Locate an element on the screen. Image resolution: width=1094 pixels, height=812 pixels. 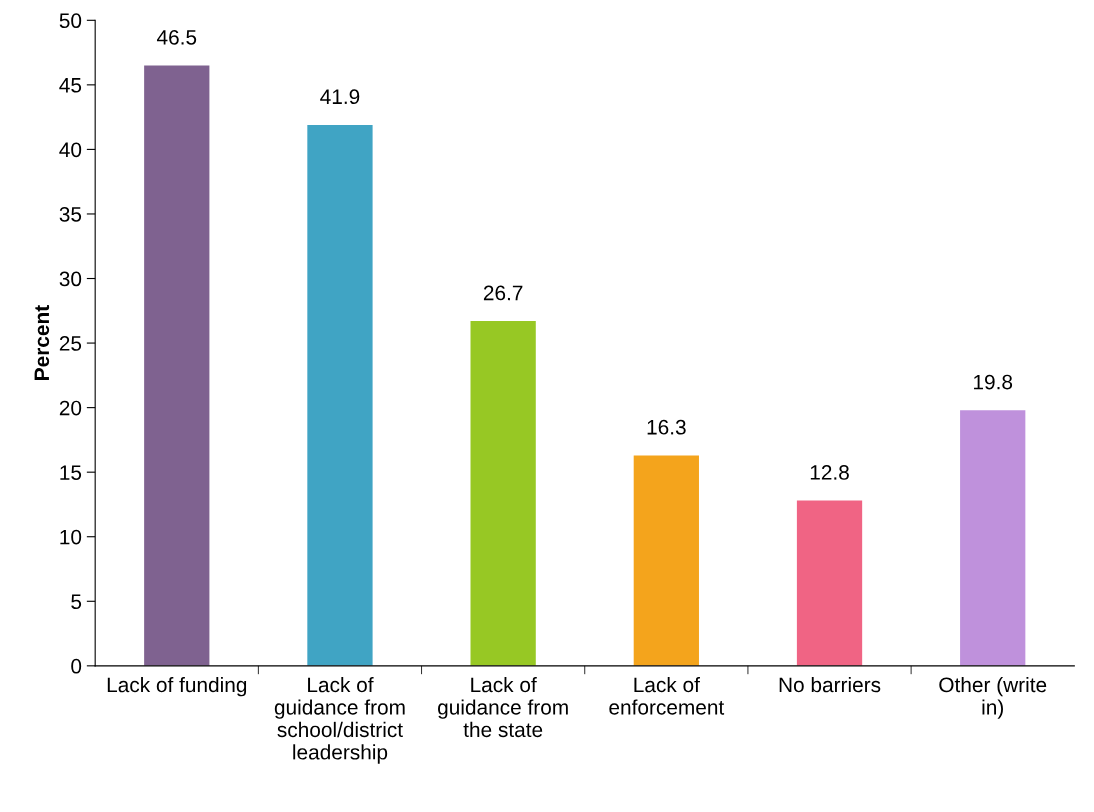
y-tick-label: 25 is located at coordinates (70, 343).